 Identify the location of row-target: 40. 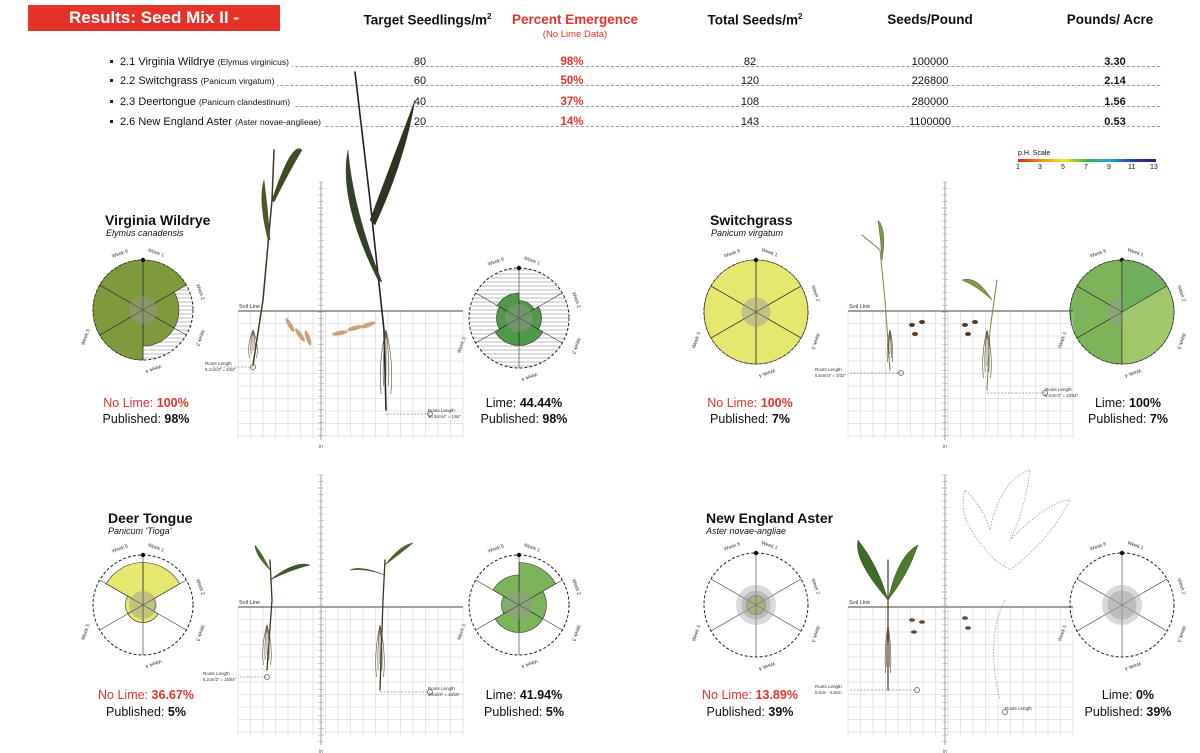
(420, 102).